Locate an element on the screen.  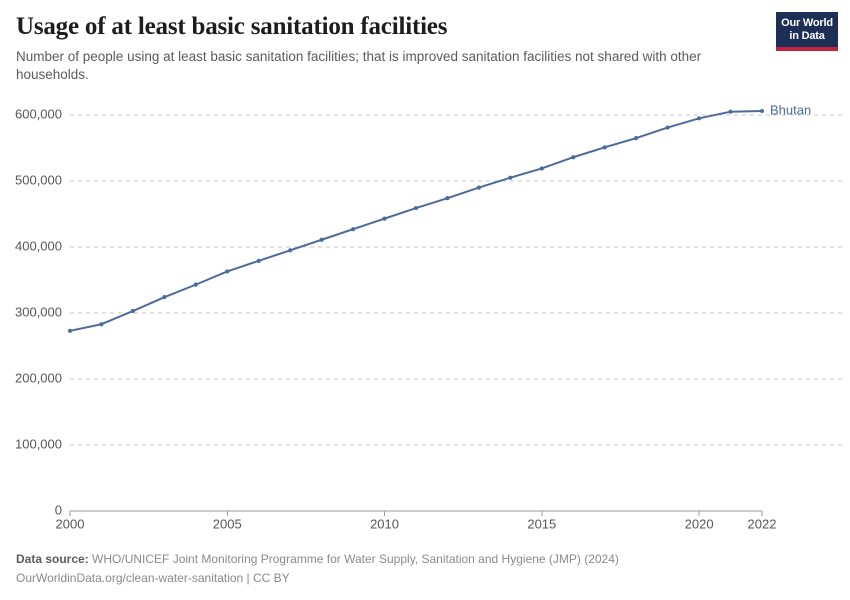
series-end-labels: Bhutan is located at coordinates (790, 109).